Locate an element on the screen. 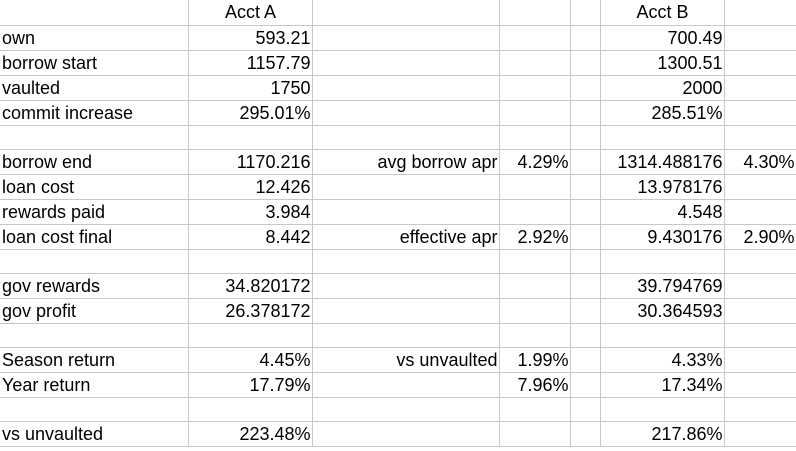 This screenshot has height=451, width=796. header-cell: Acct B is located at coordinates (662, 13).